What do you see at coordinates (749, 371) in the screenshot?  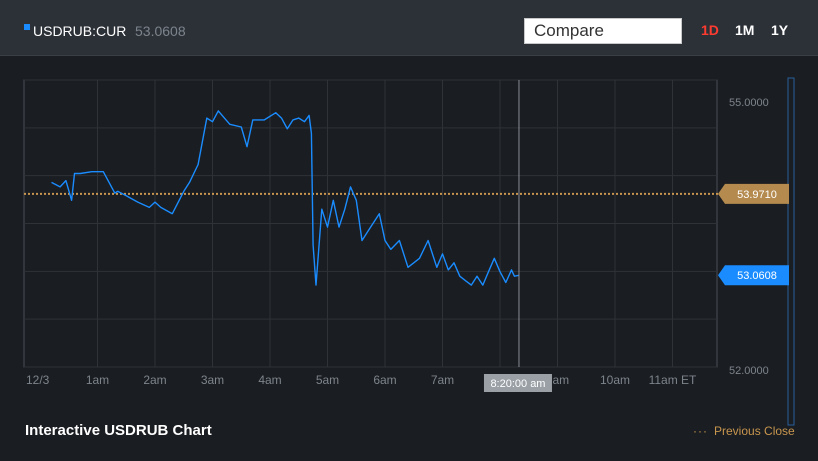 I see `y-tick-label: 52.0000` at bounding box center [749, 371].